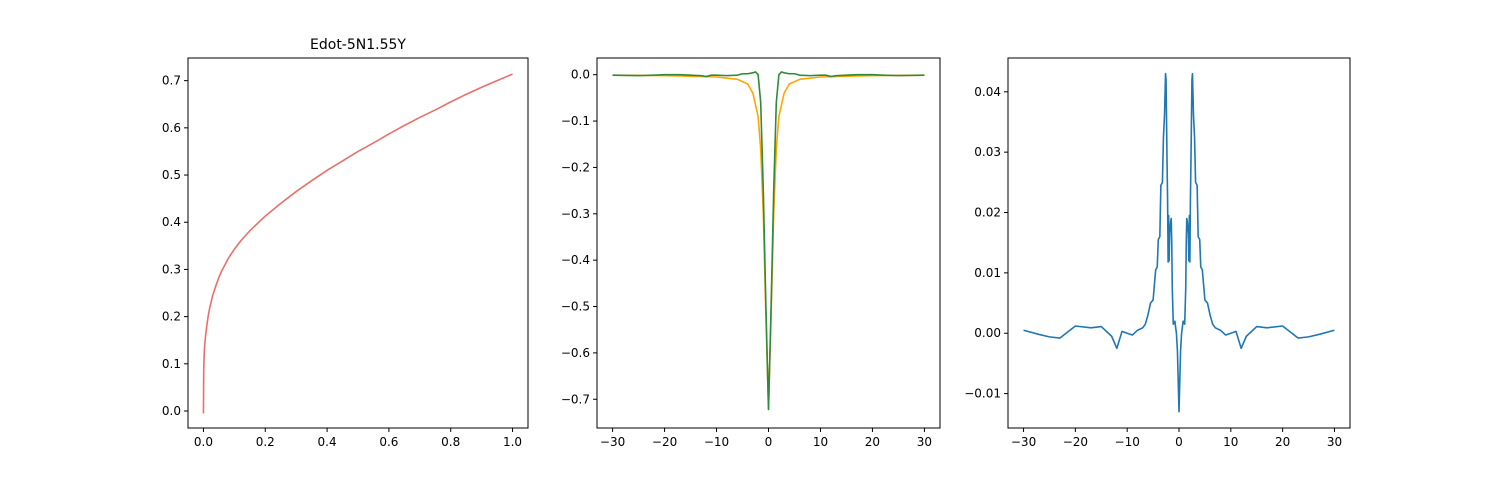  What do you see at coordinates (327, 442) in the screenshot?
I see `x-tick-label: 0.4` at bounding box center [327, 442].